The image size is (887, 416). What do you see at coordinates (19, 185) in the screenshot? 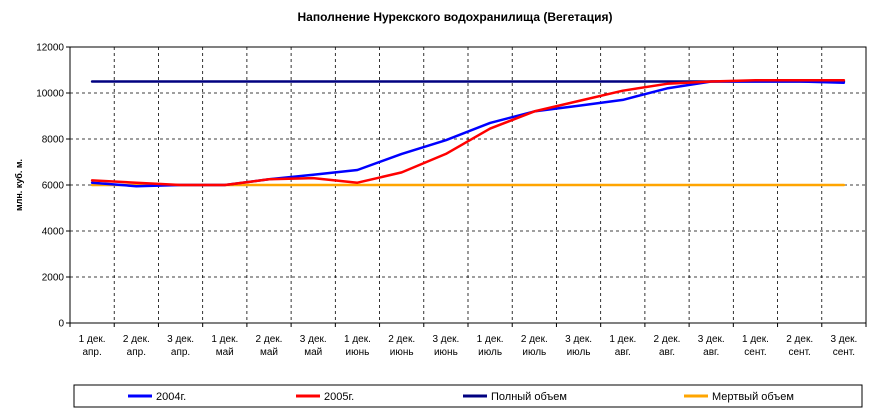
I see `y-axis-label: млн. куб. м.` at bounding box center [19, 185].